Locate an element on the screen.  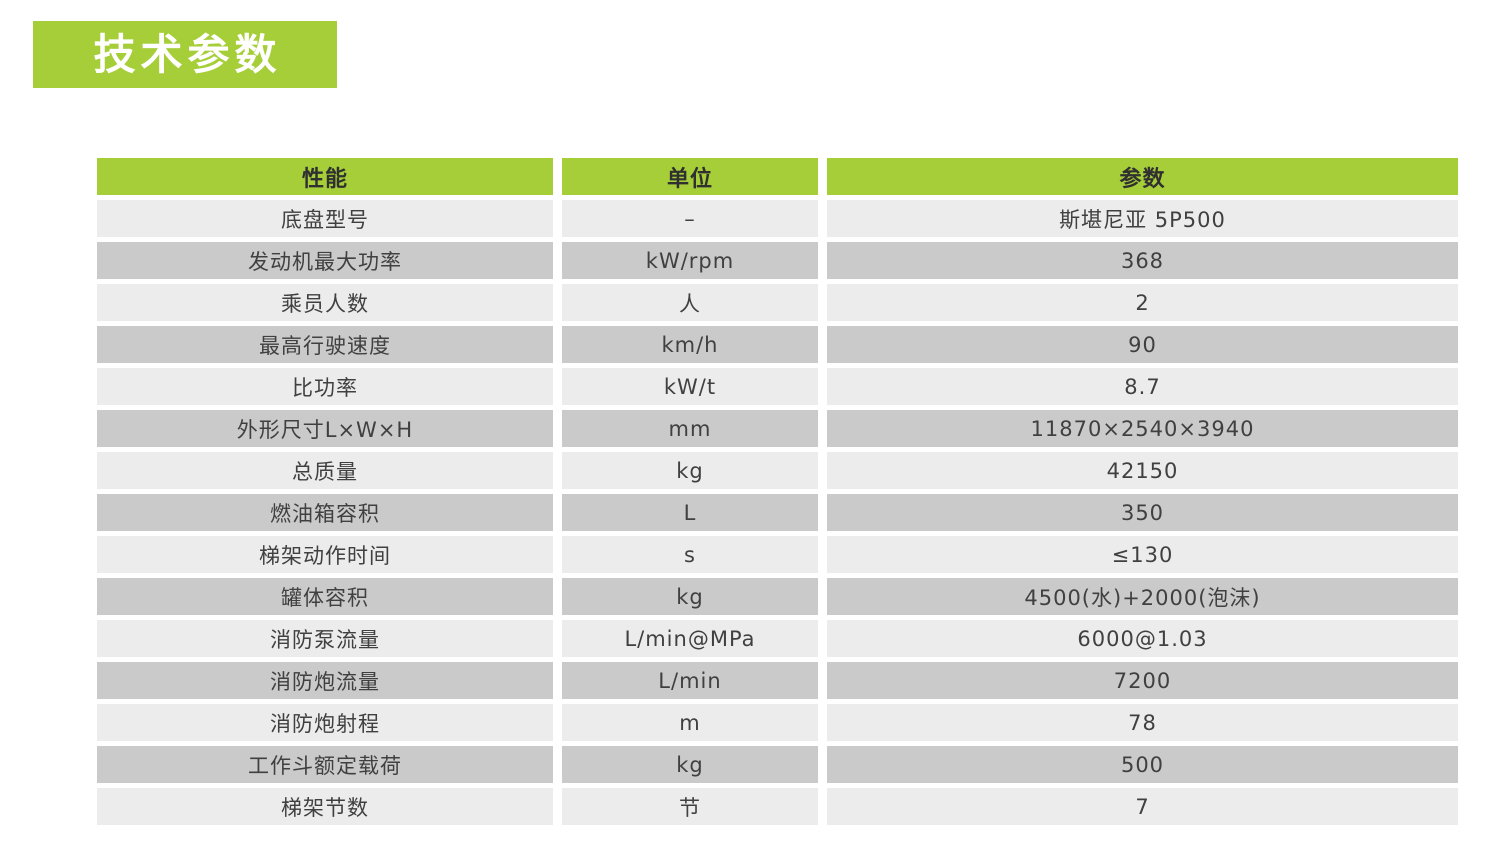
spec-name-cell: 消防泵流量 is located at coordinates (325, 638).